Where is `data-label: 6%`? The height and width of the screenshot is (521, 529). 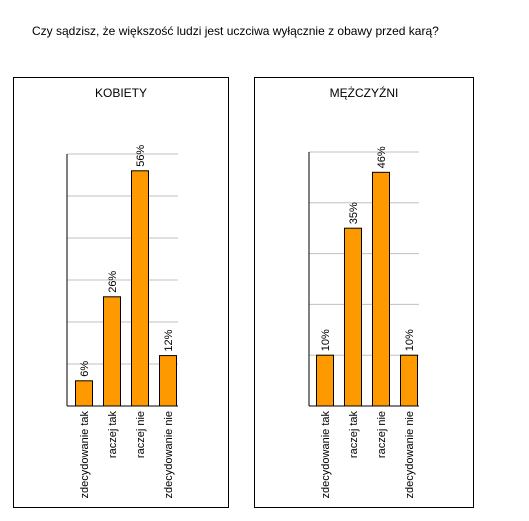
data-label: 6% is located at coordinates (85, 369).